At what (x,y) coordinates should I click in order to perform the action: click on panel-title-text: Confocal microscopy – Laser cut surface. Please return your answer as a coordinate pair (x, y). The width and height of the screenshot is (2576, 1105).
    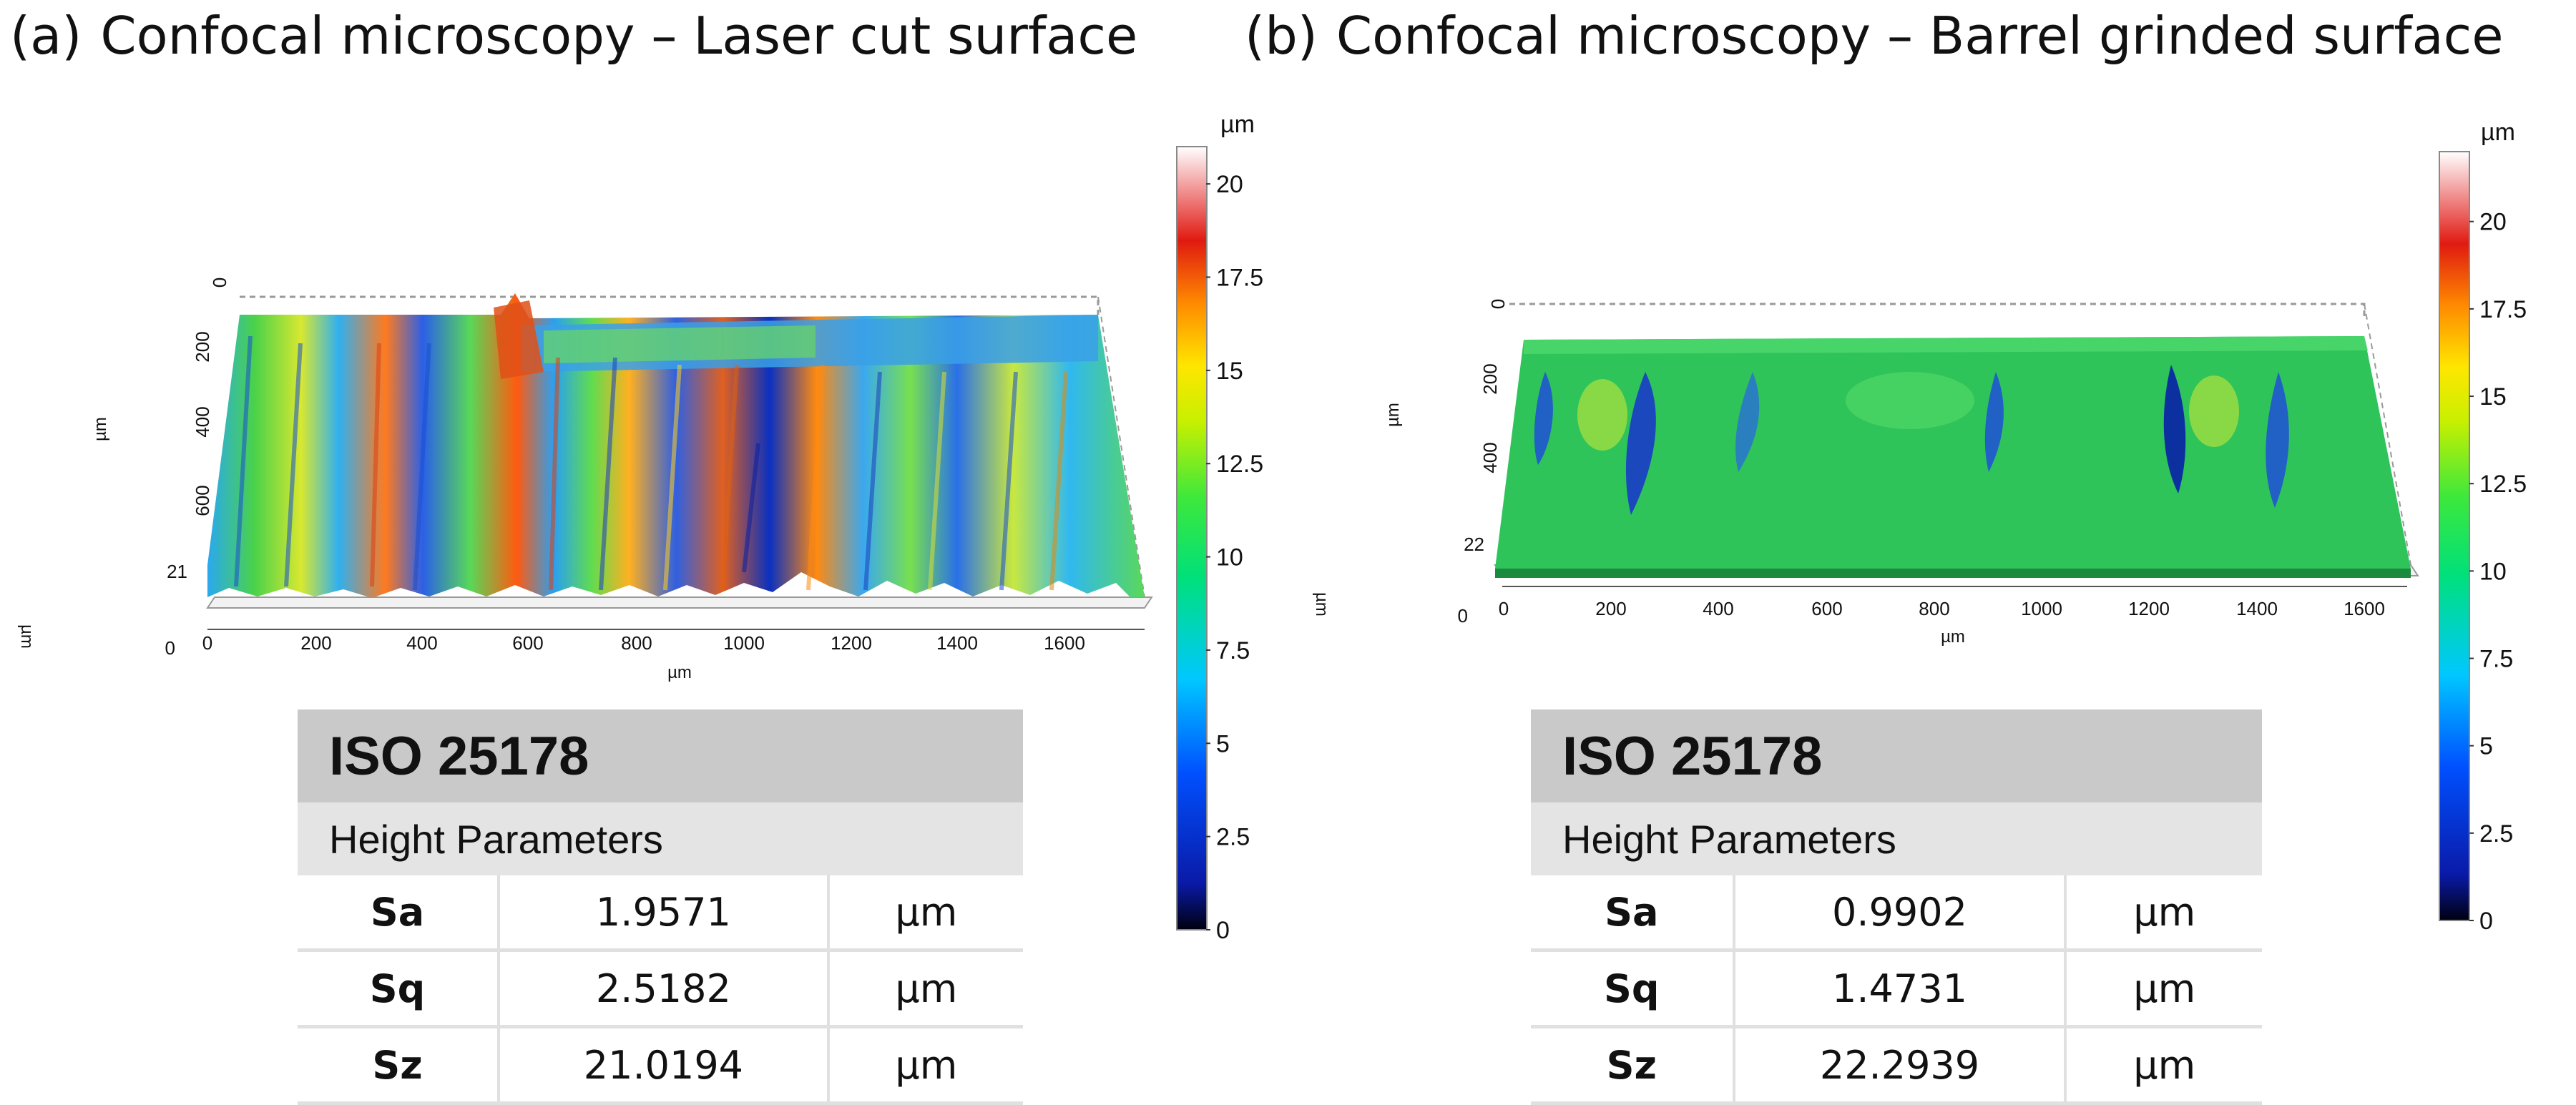
    Looking at the image, I should click on (619, 36).